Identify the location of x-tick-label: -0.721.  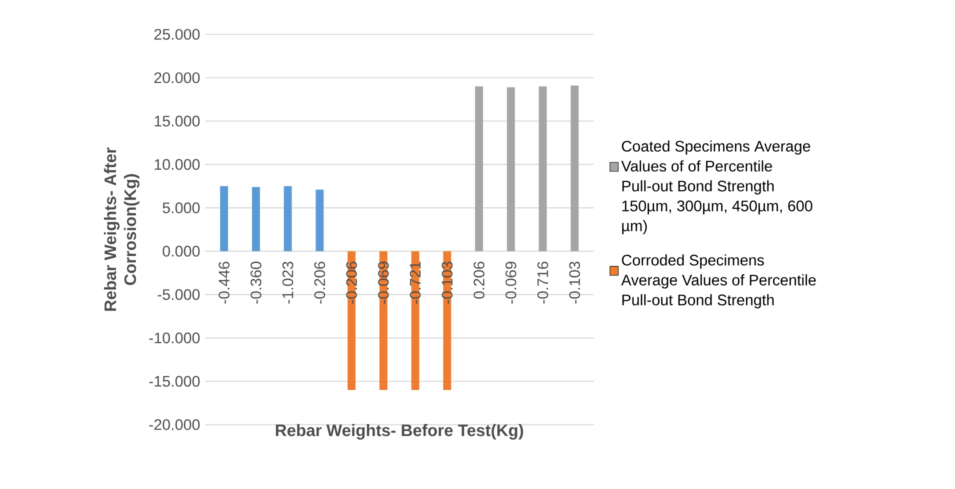
(415, 283).